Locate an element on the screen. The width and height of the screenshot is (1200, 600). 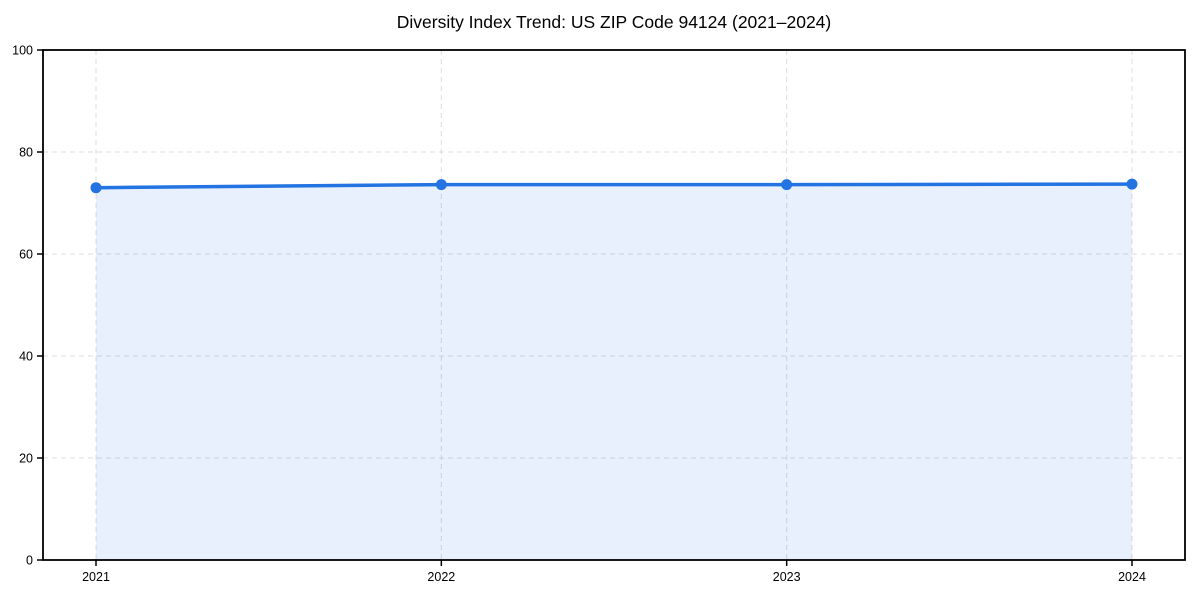
trend-line is located at coordinates (614, 186).